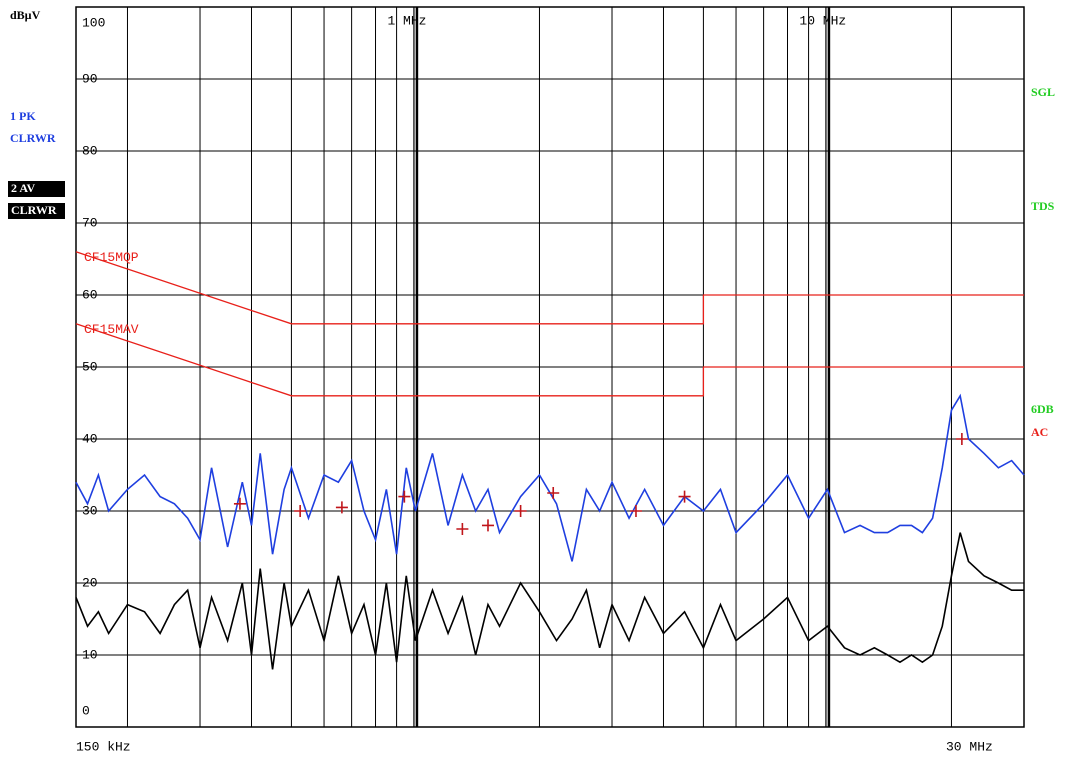  What do you see at coordinates (90, 438) in the screenshot?
I see `y-tick-label: 40` at bounding box center [90, 438].